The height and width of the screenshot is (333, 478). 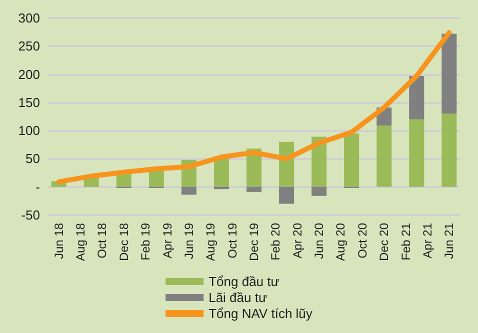 What do you see at coordinates (29, 74) in the screenshot?
I see `y-tick-label: 200` at bounding box center [29, 74].